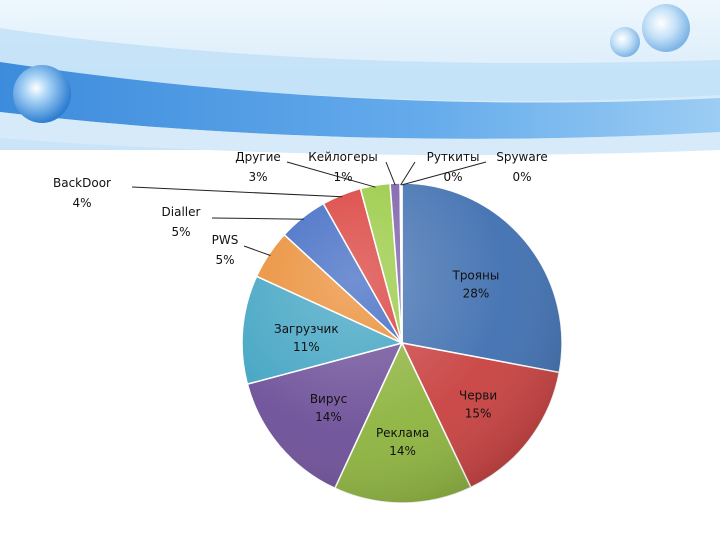 The image size is (720, 540). I want to click on slice-value-вирус: 14%, so click(328, 417).